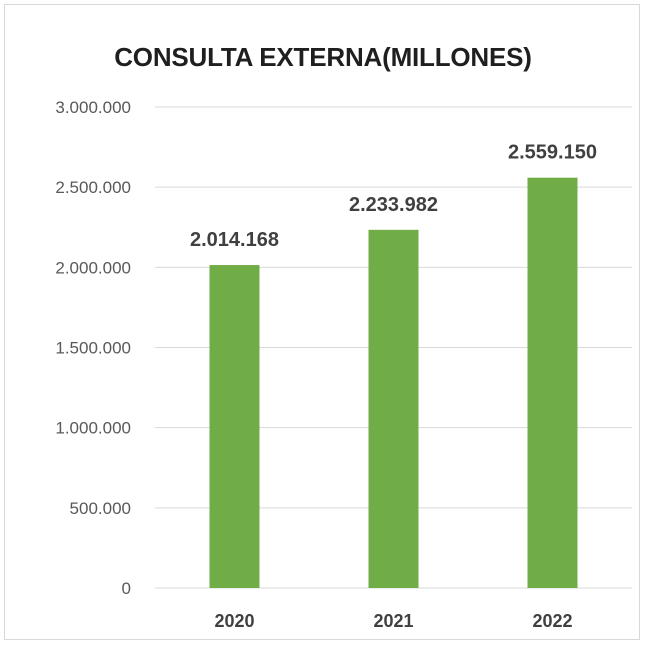 The width and height of the screenshot is (646, 646). Describe the element at coordinates (393, 408) in the screenshot. I see `bar-2021` at that location.